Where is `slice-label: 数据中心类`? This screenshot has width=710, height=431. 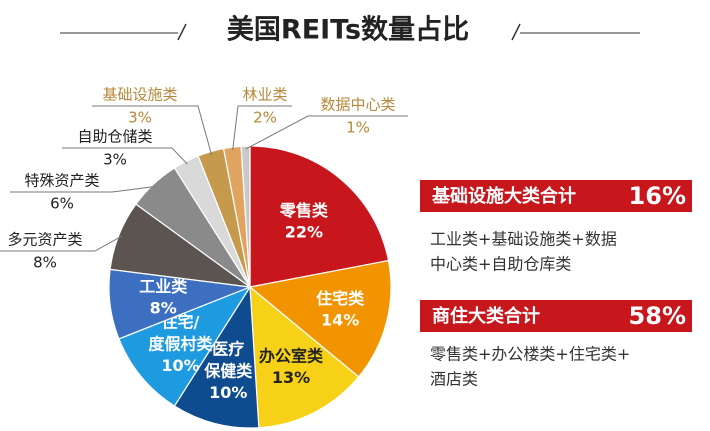 slice-label: 数据中心类 is located at coordinates (357, 105).